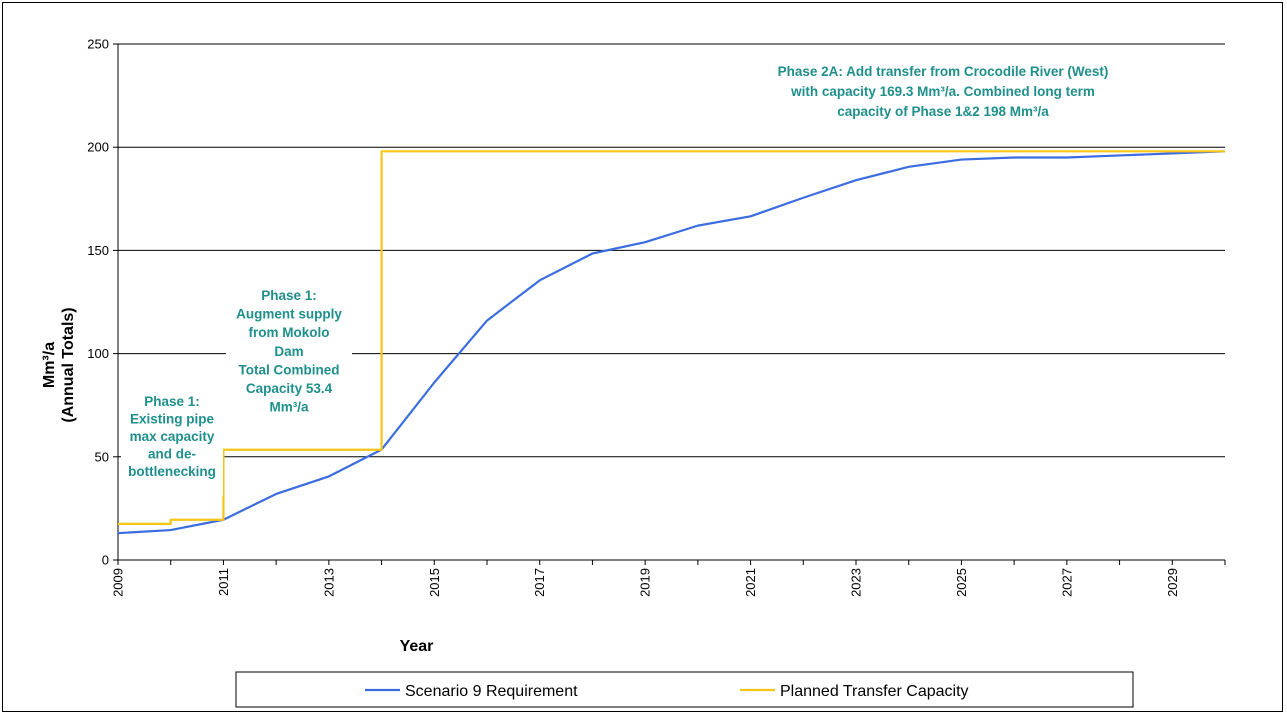 Image resolution: width=1287 pixels, height=716 pixels. I want to click on annotation-line: max capacity, so click(172, 436).